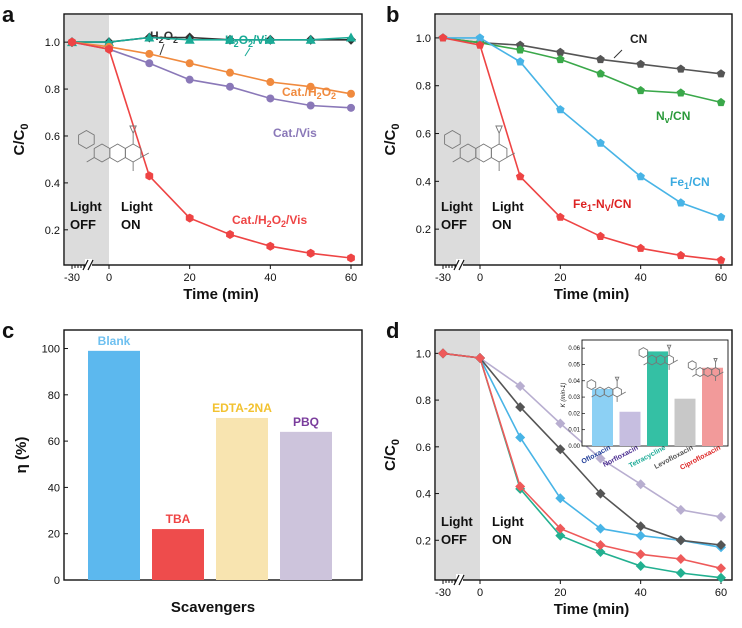 This screenshot has height=628, width=742. Describe the element at coordinates (392, 14) in the screenshot. I see `panel-letter-b: b` at that location.